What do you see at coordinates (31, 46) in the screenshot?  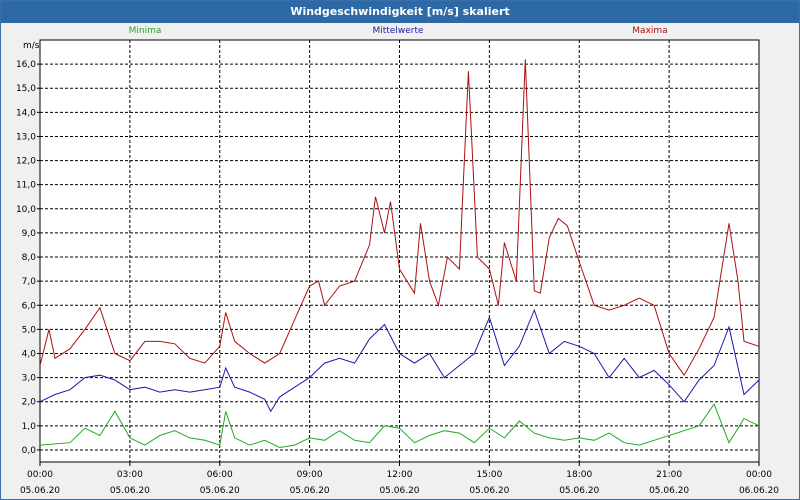 I see `y-axis-label: m/s` at bounding box center [31, 46].